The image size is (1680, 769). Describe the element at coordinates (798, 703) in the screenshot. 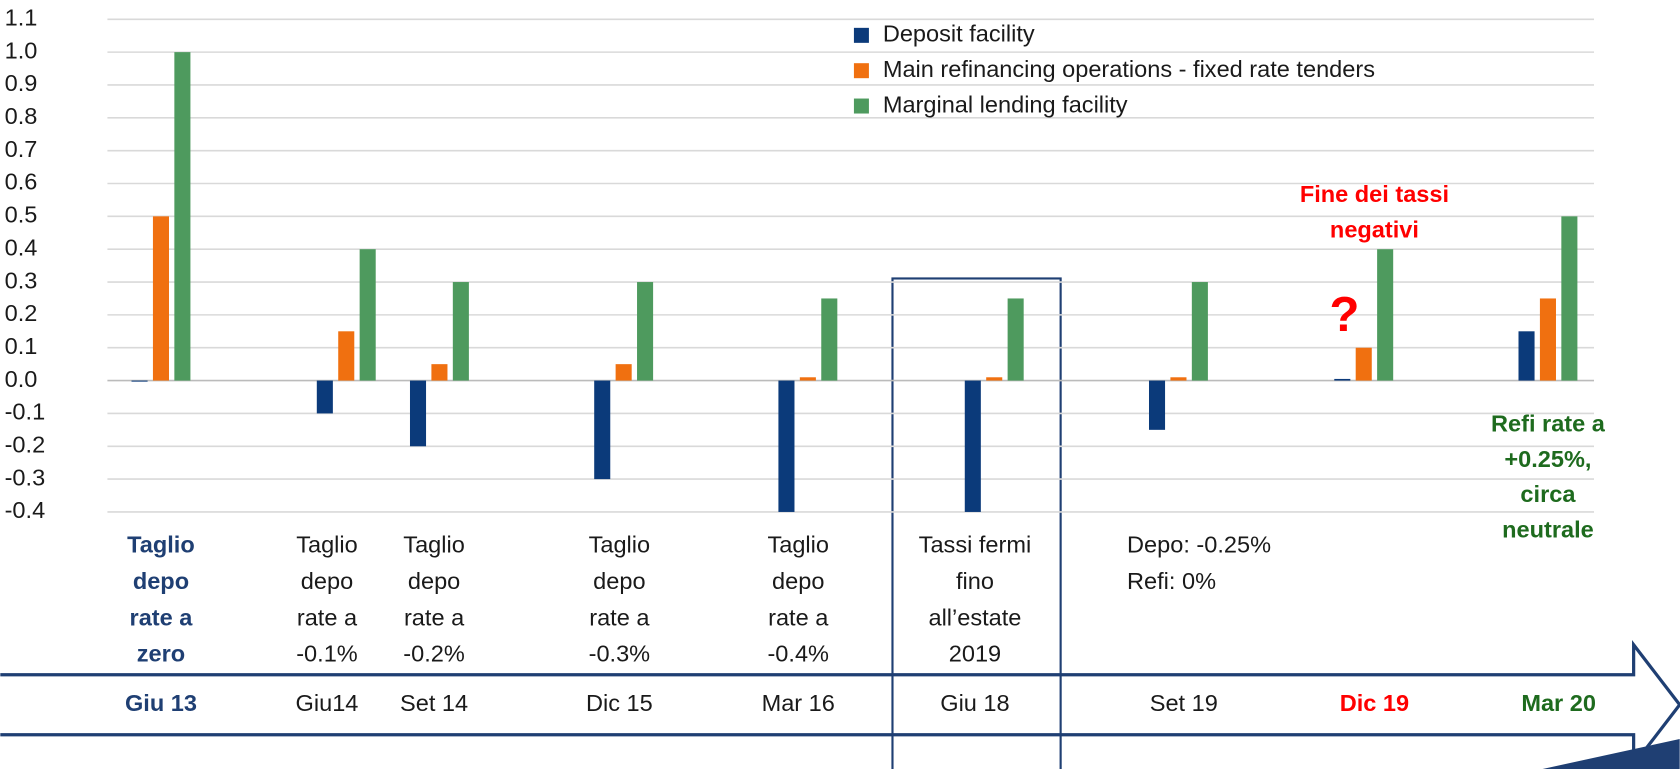

I see `x-tick-label: Mar 16` at that location.